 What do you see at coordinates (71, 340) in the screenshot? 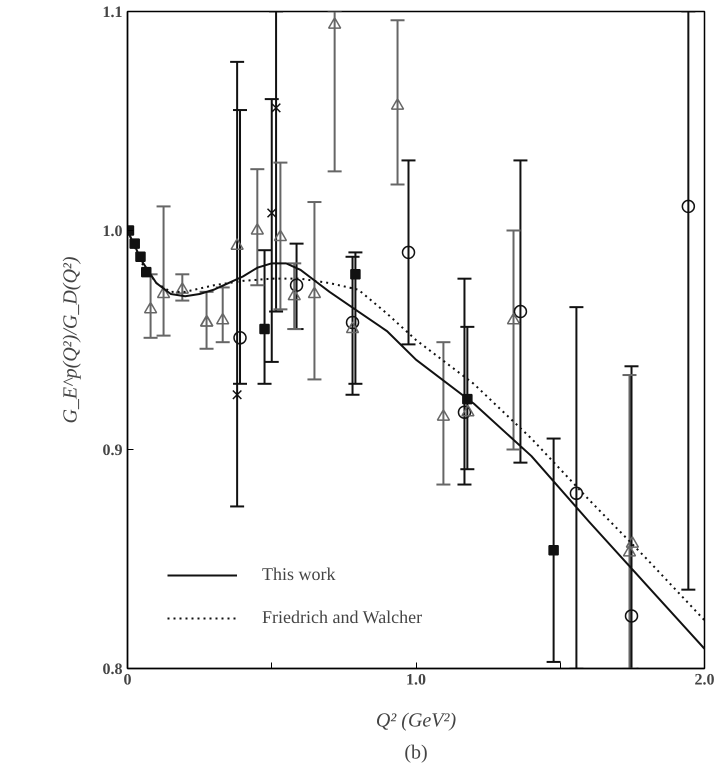
I see `y-axis-title: G_E^p(Q²)/G_D(Q²)` at bounding box center [71, 340].